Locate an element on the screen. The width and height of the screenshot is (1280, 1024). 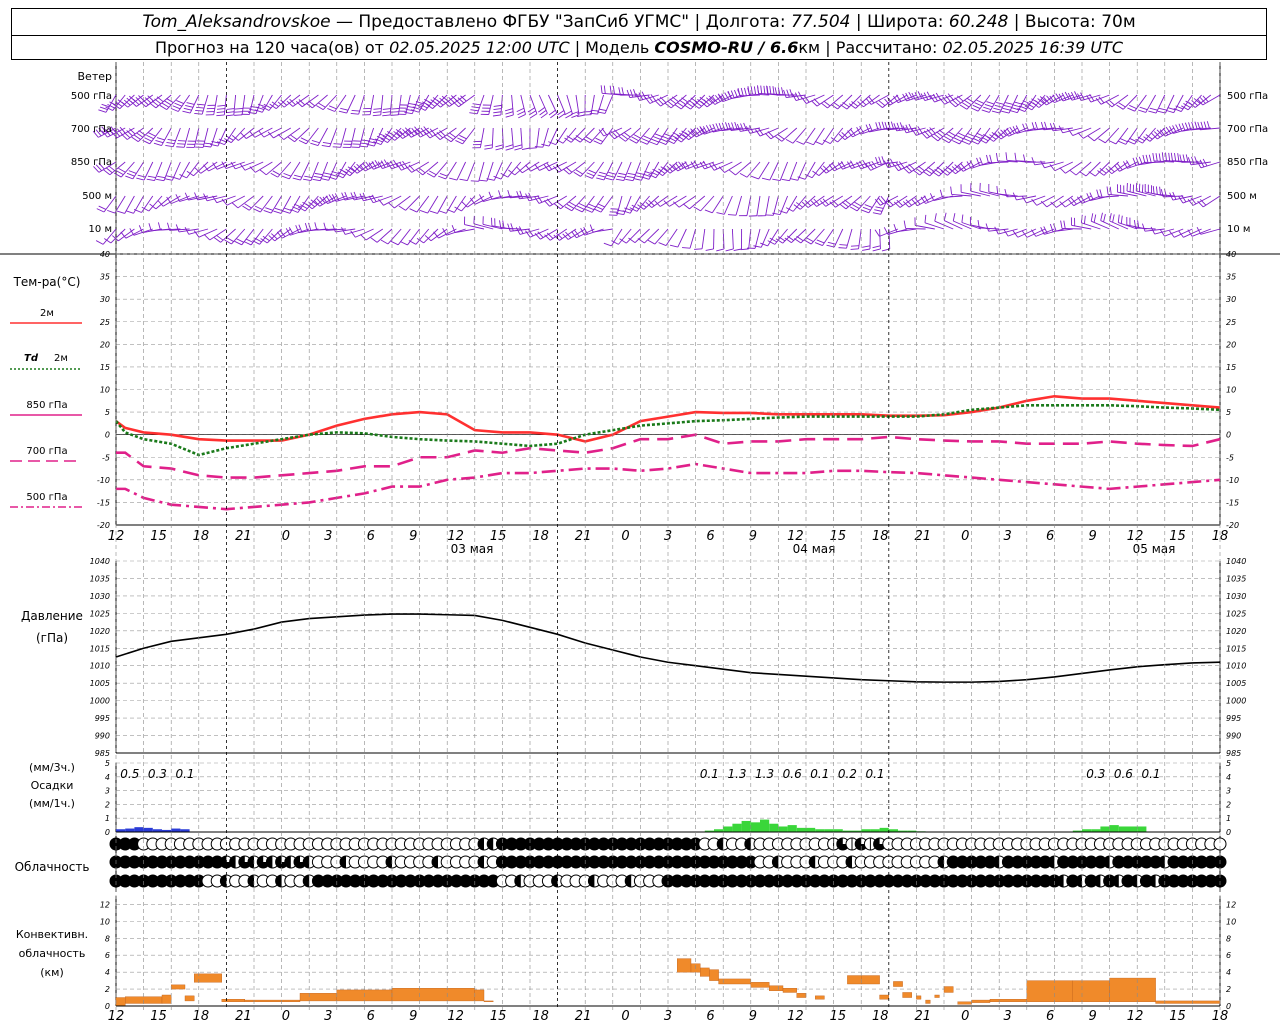
precip-3h-total: 0.2 is located at coordinates (847, 774).